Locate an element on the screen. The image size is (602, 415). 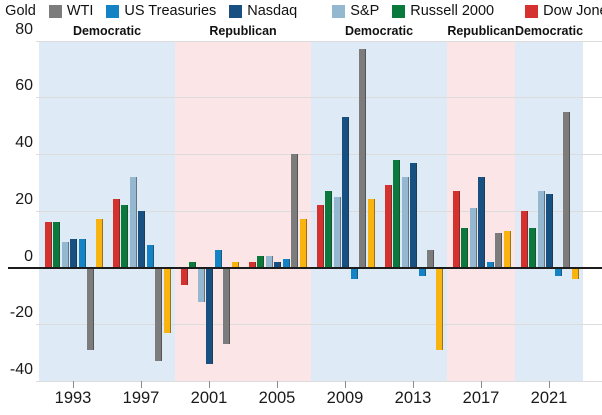
legend-label-nasdaq: Nasdaq is located at coordinates (272, 11).